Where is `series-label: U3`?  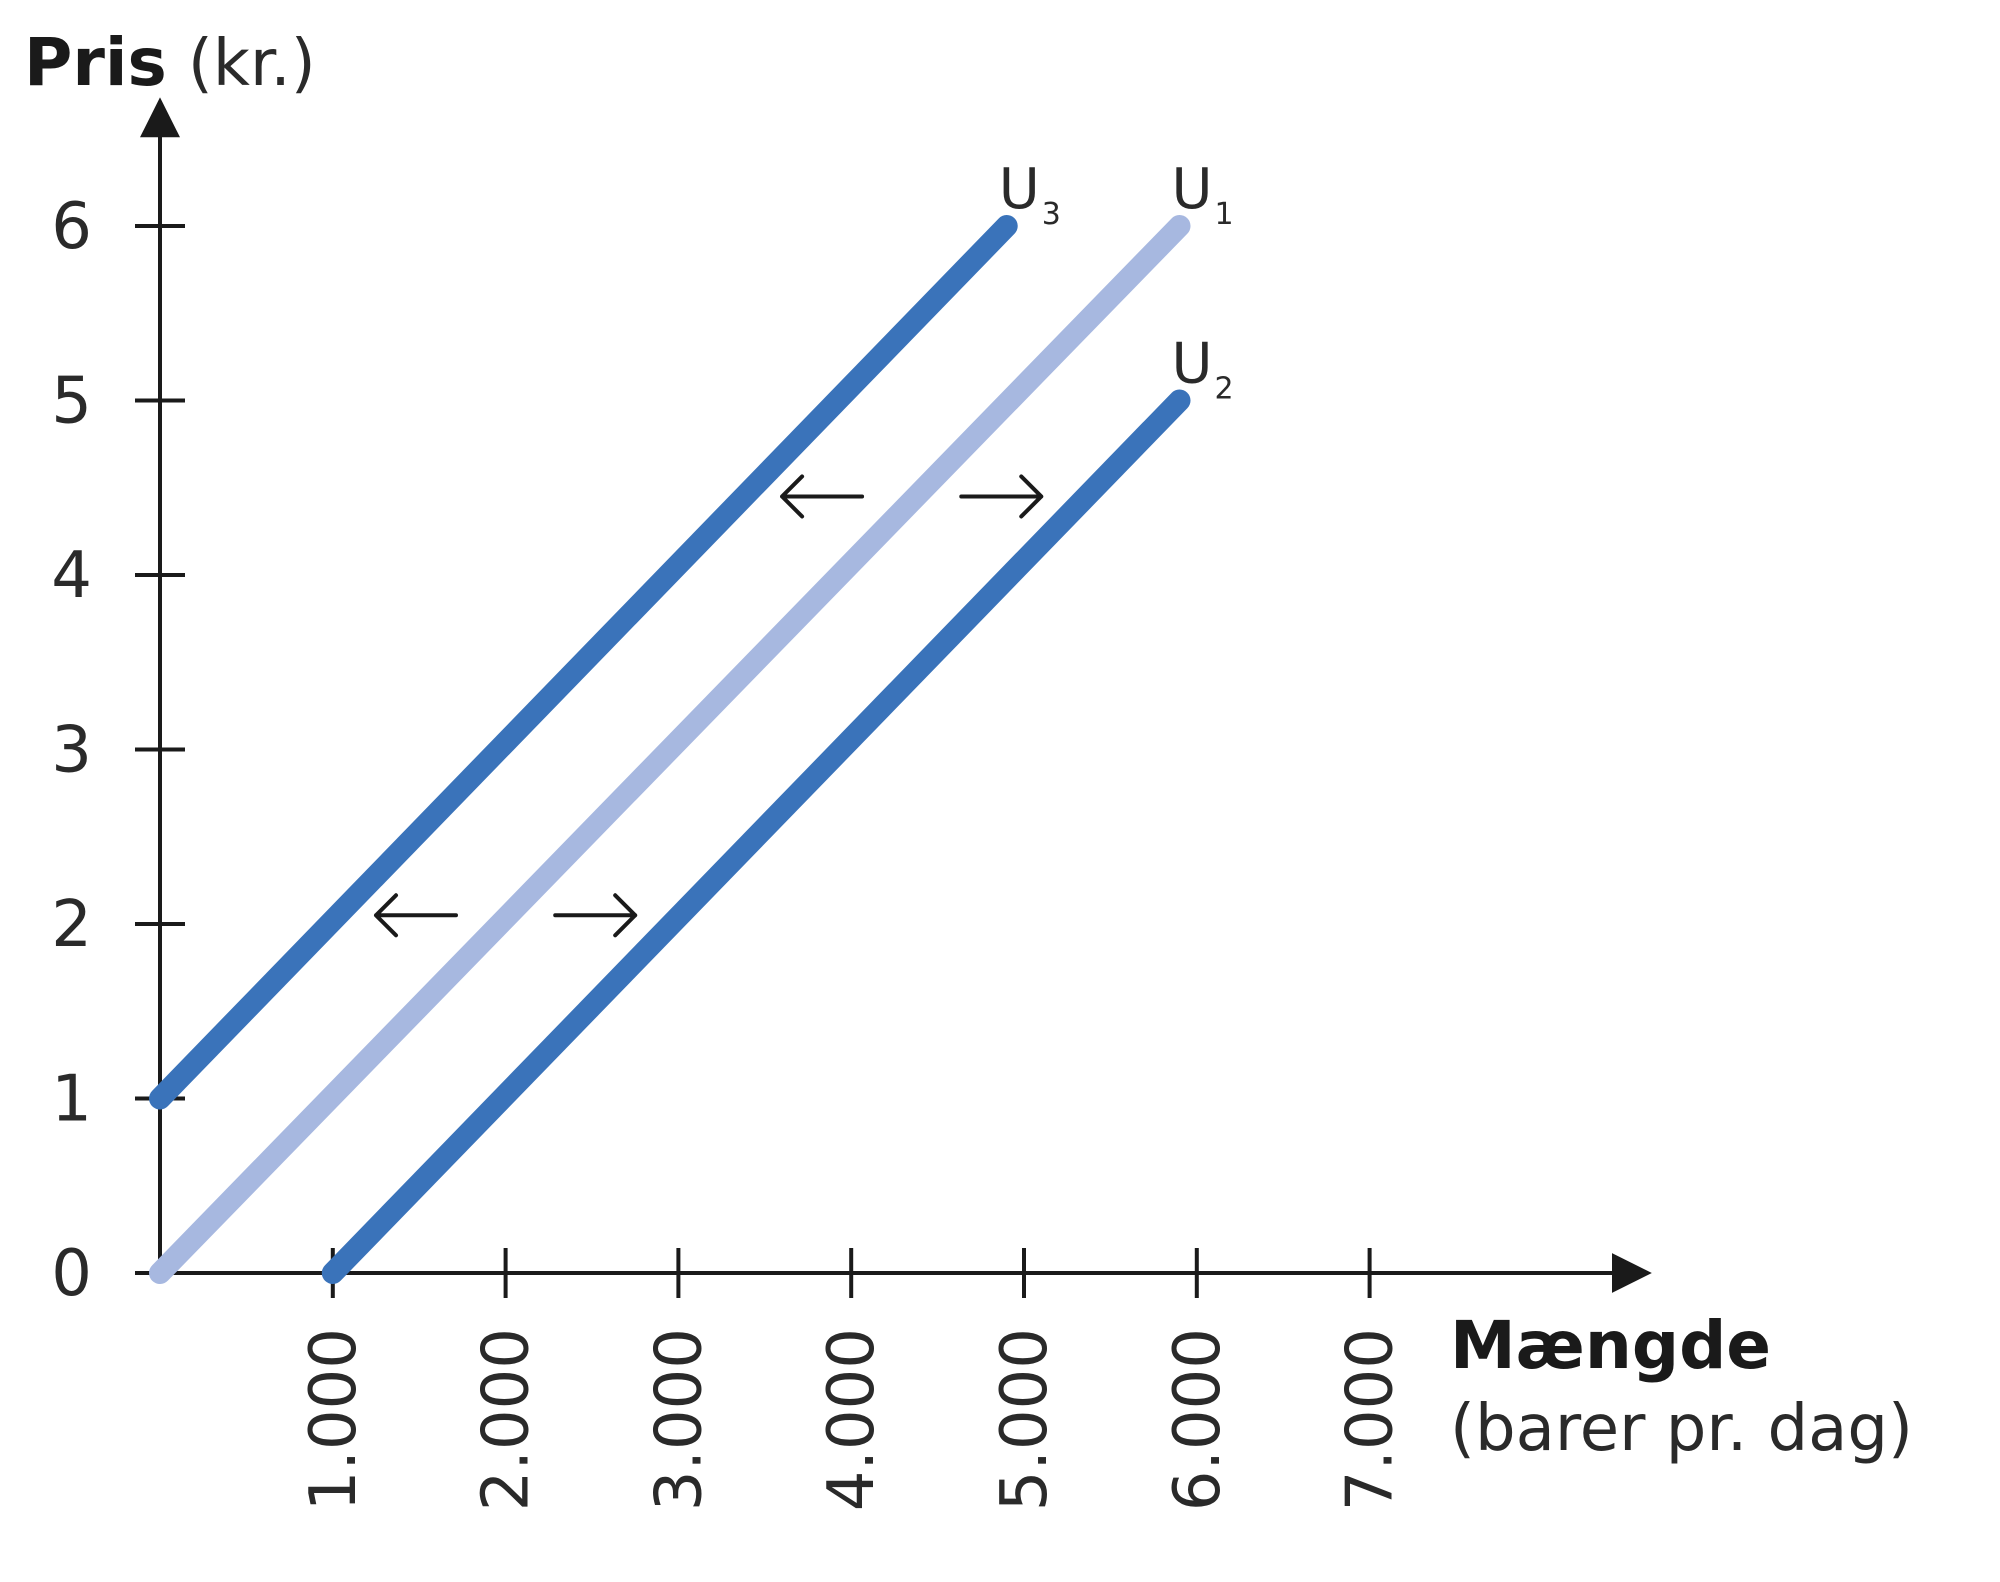
series-label: U3 is located at coordinates (1030, 194).